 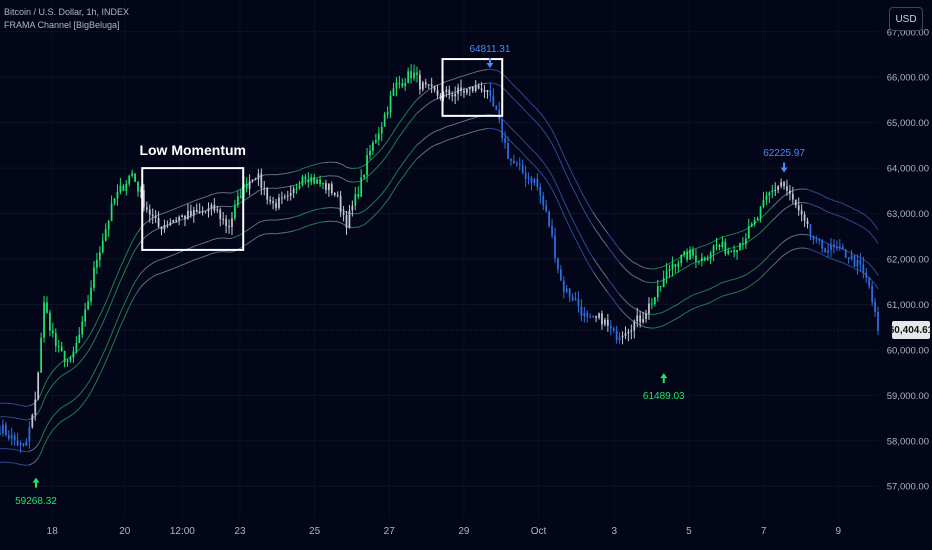 I want to click on indicator-title: FRAMA Channel [BigBeluga], so click(x=62, y=25).